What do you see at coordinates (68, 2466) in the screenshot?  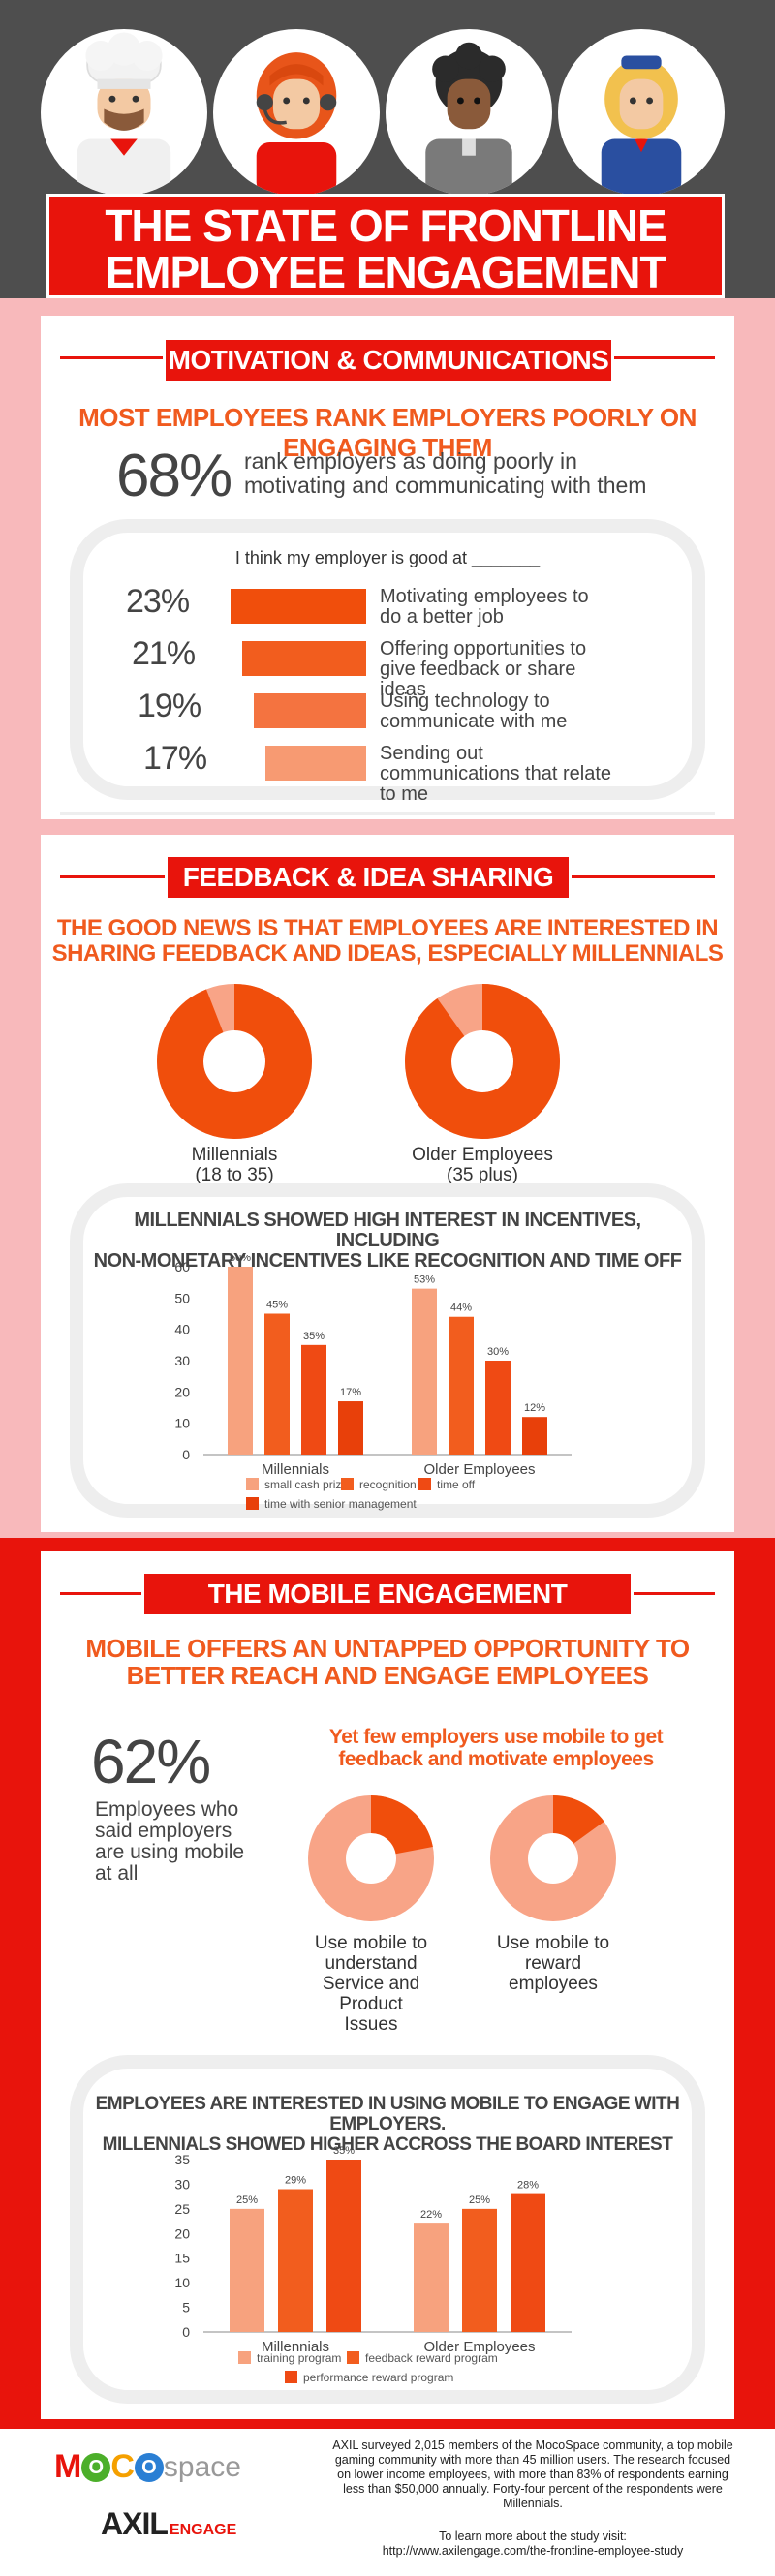 I see `logo-letter-m: M` at bounding box center [68, 2466].